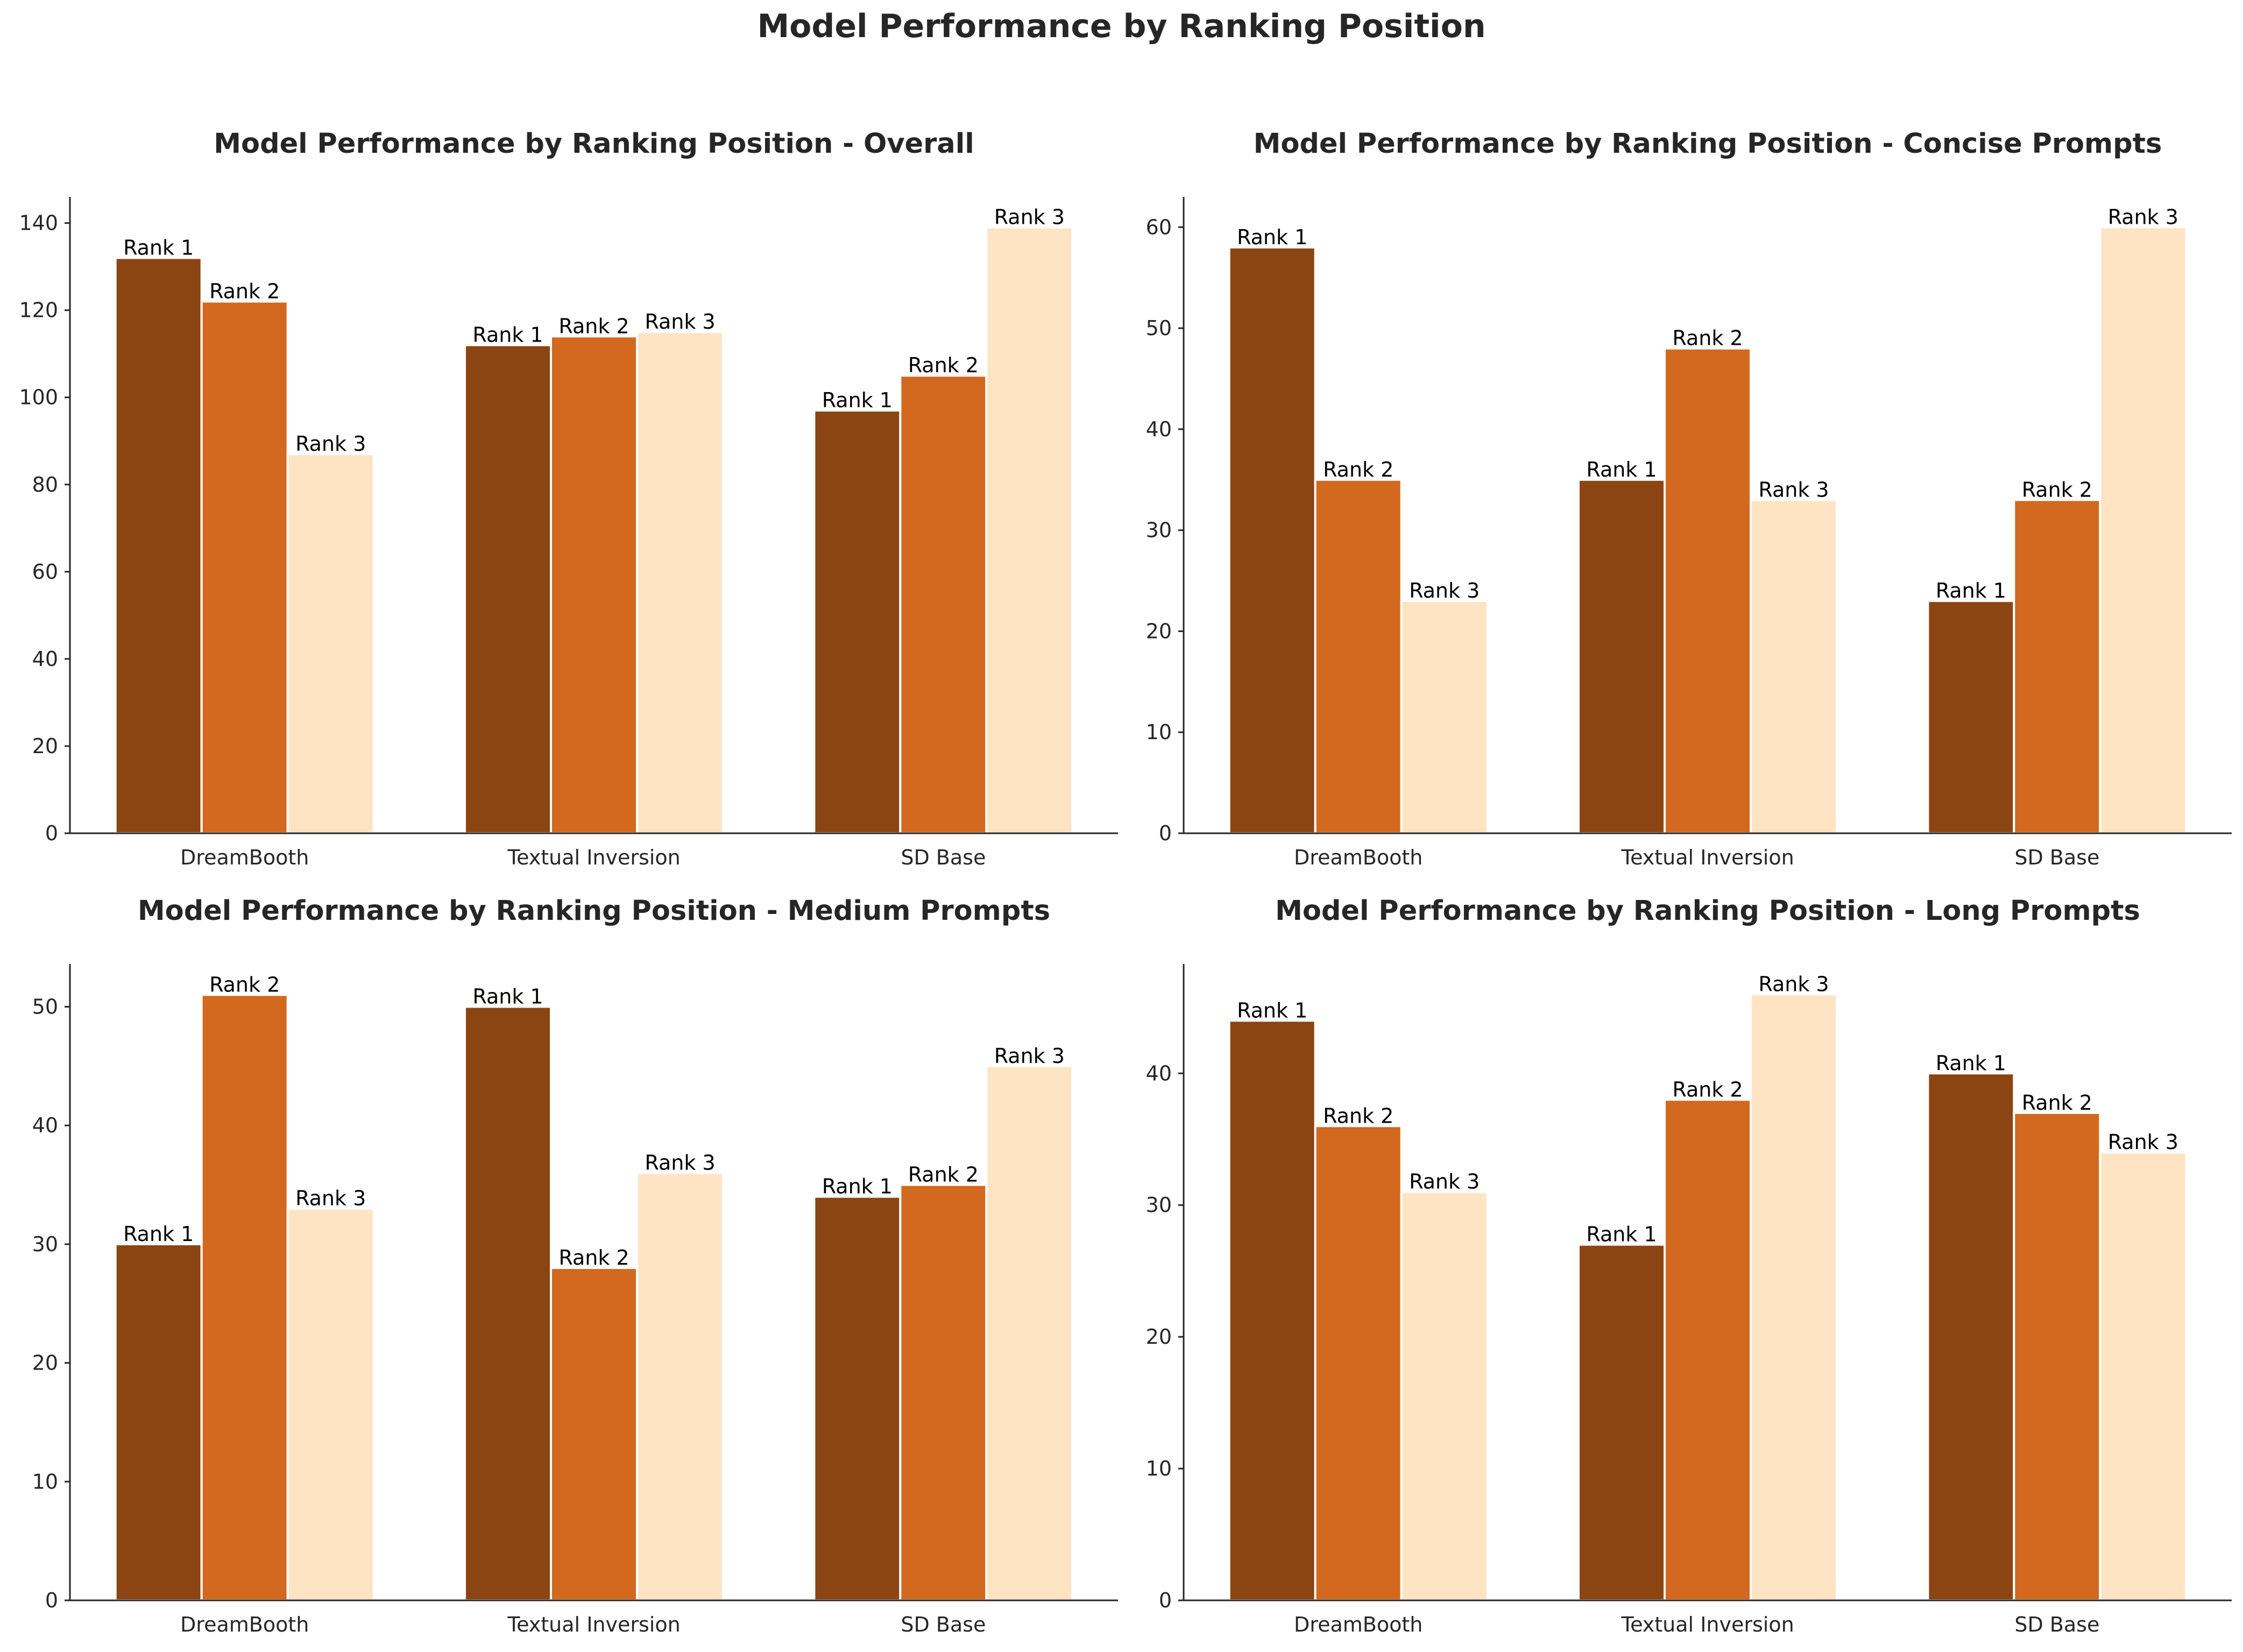 This screenshot has height=1652, width=2243. Describe the element at coordinates (38, 310) in the screenshot. I see `y-tick-label: 120` at that location.